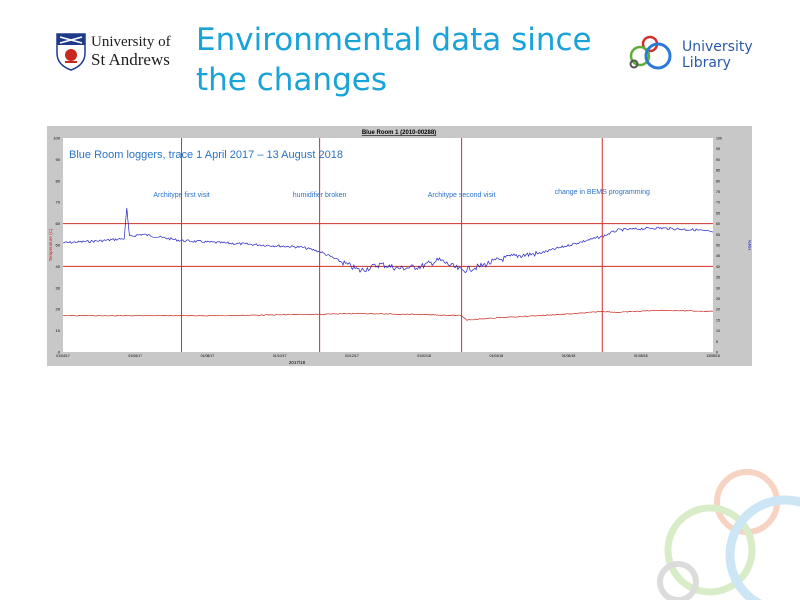  What do you see at coordinates (59, 352) in the screenshot?
I see `left-tick-label: 0` at bounding box center [59, 352].